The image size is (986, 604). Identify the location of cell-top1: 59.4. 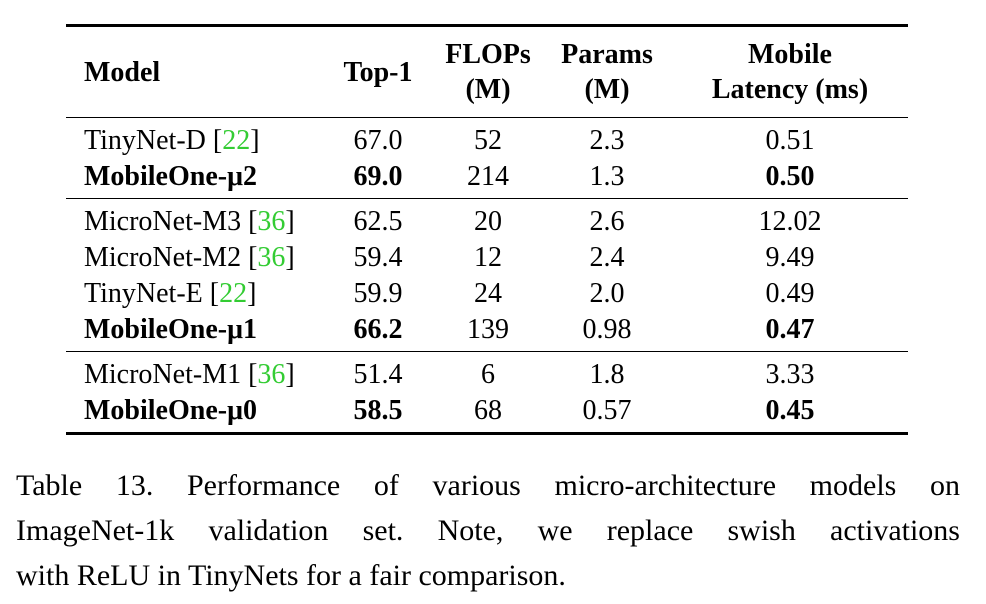
(378, 257).